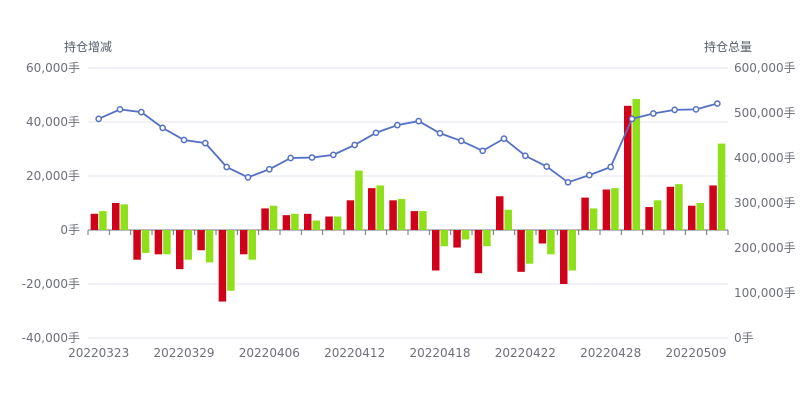 This screenshot has width=800, height=404. What do you see at coordinates (744, 338) in the screenshot?
I see `right-tick-label: 0手` at bounding box center [744, 338].